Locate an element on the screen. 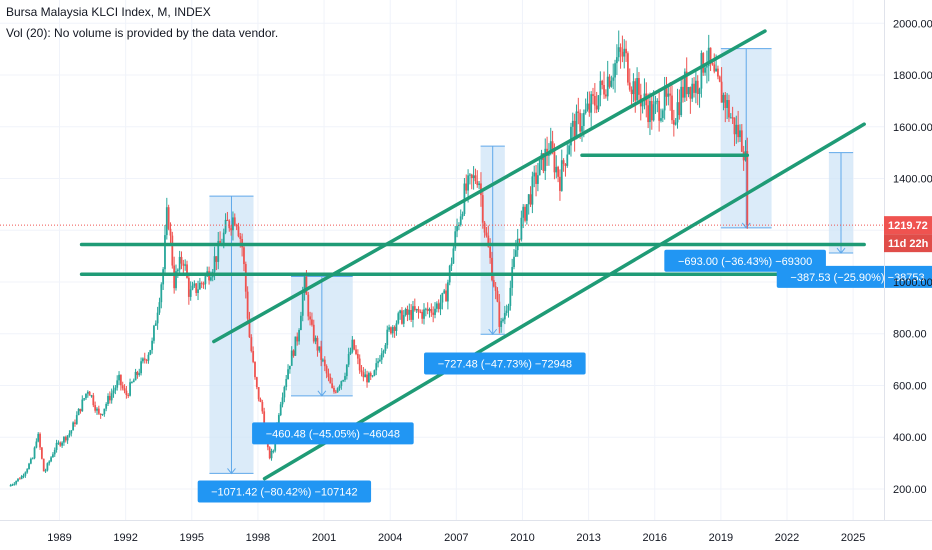  time-tick-label: 2007 is located at coordinates (456, 538).